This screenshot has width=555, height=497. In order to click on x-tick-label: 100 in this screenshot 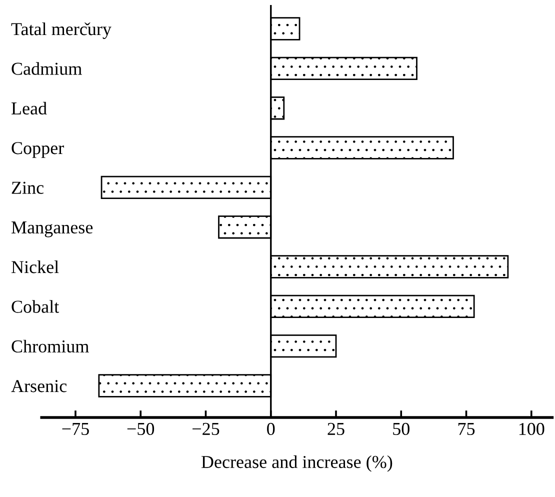, I will do `click(531, 429)`.